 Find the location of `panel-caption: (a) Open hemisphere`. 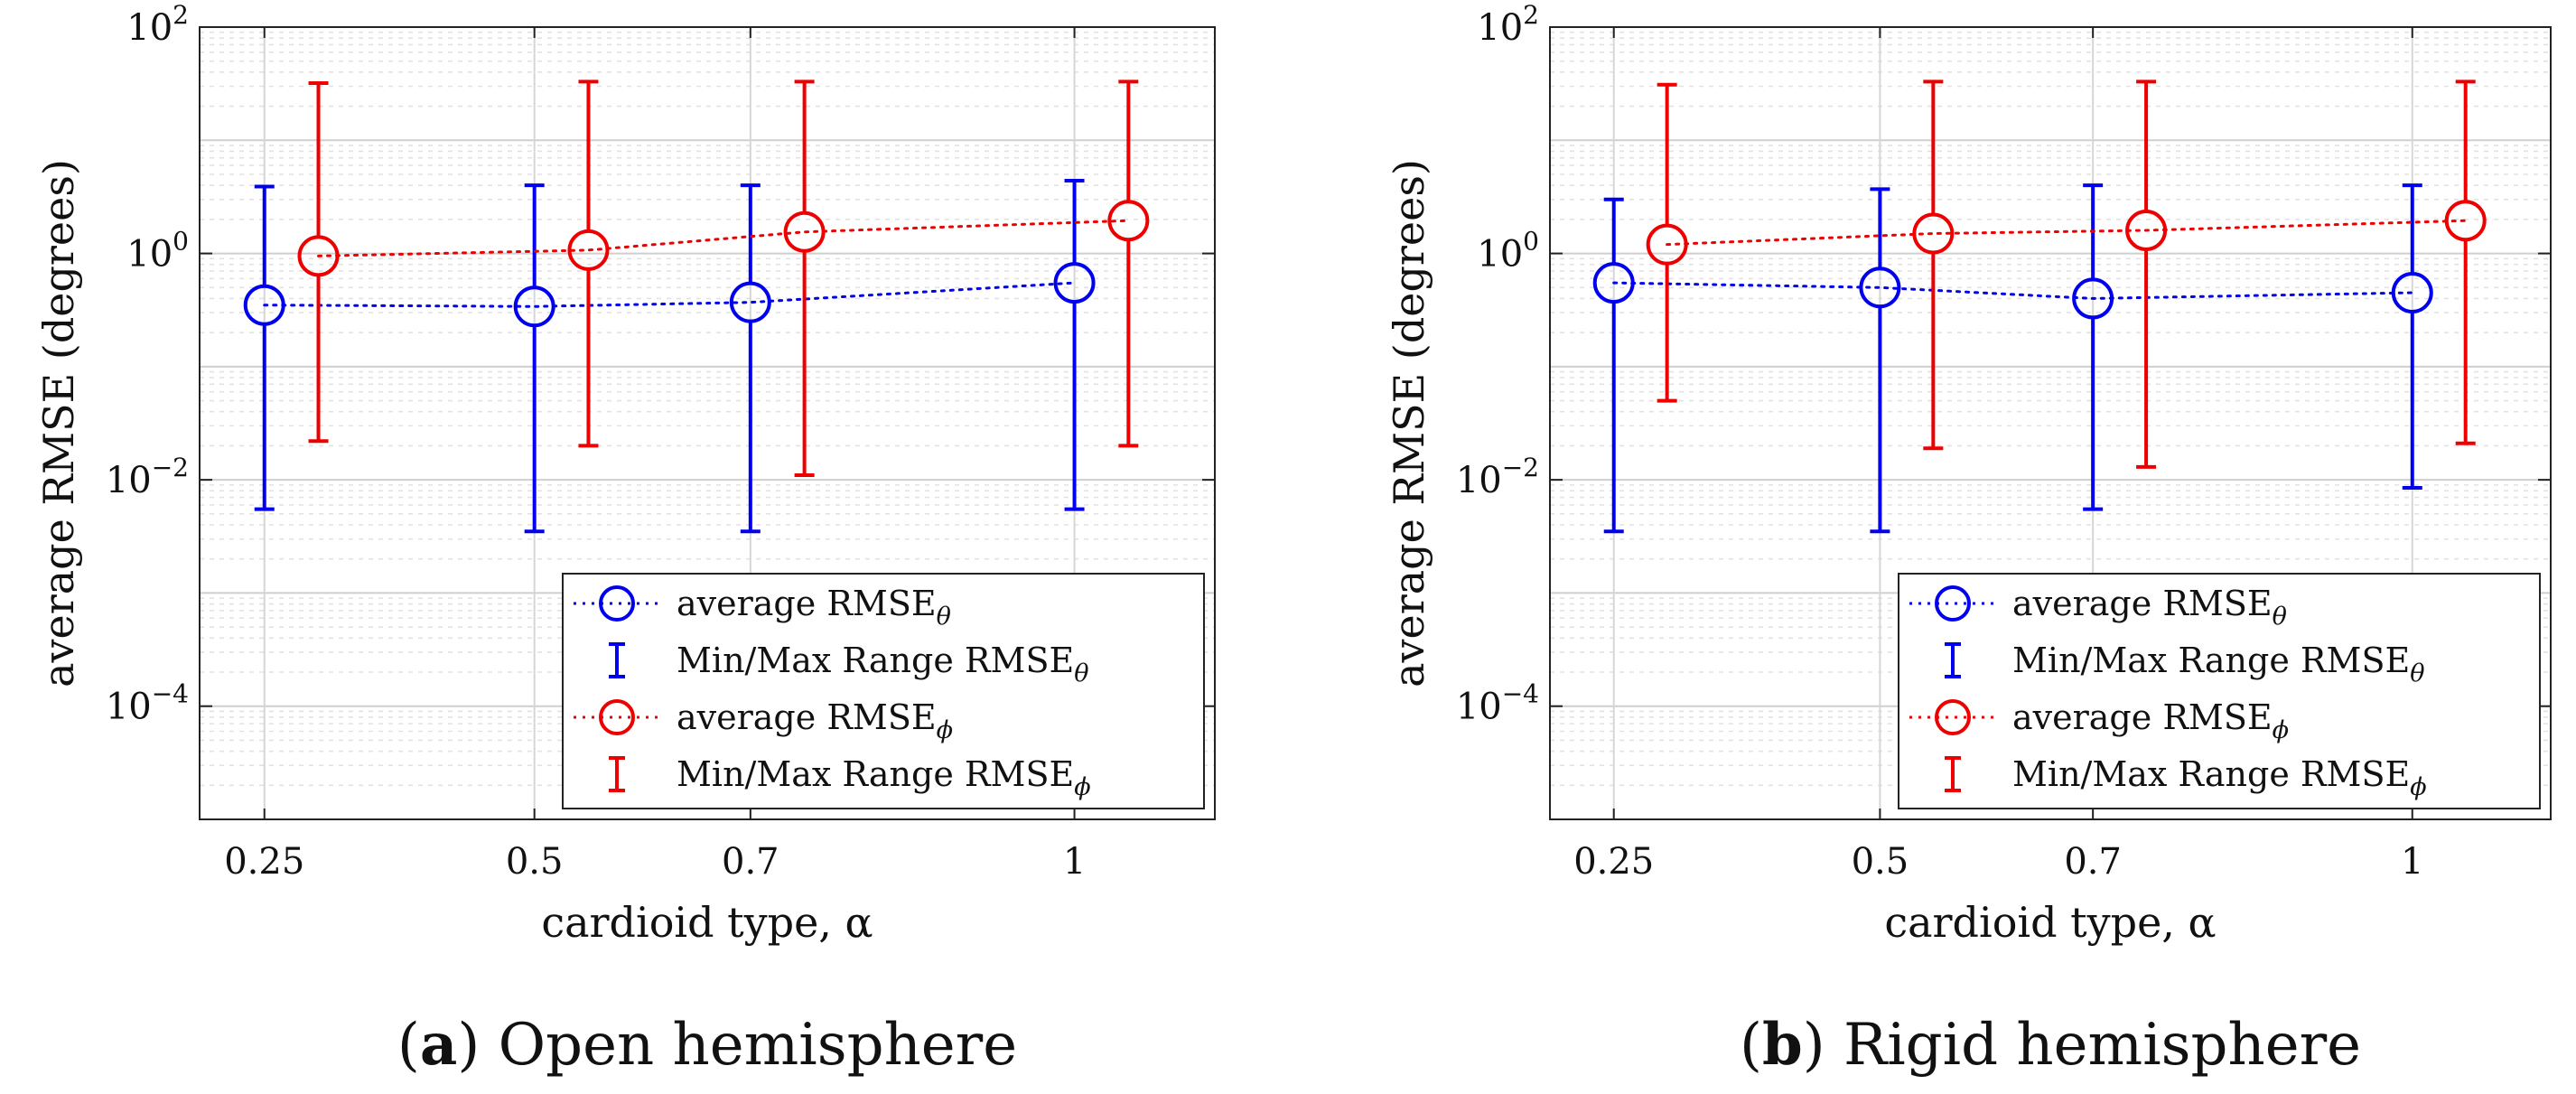

panel-caption: (a) Open hemisphere is located at coordinates (707, 1045).